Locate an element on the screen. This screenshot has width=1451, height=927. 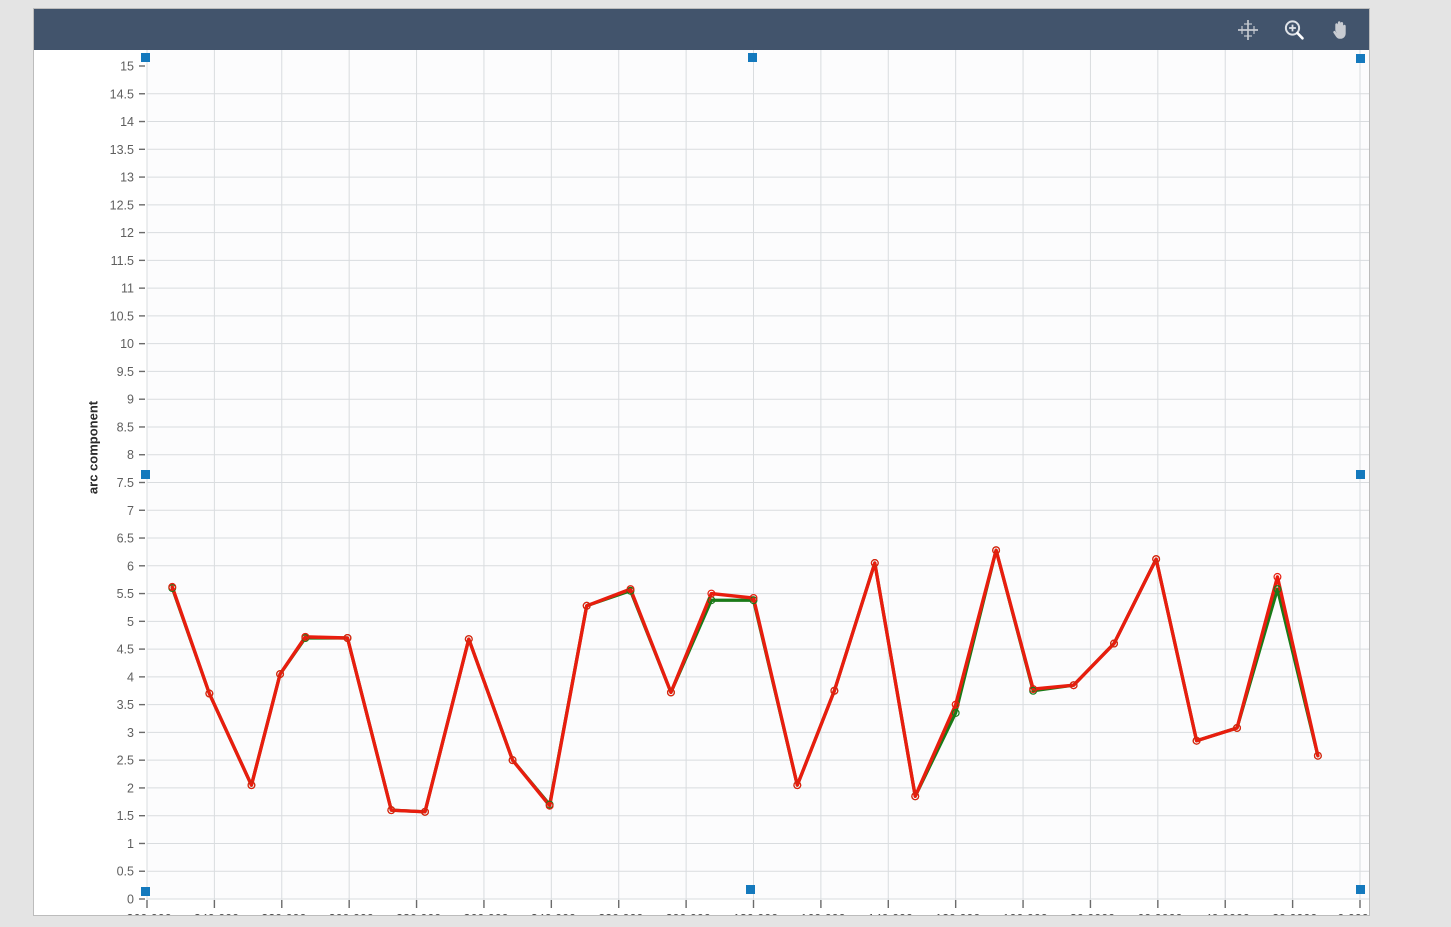
y-tick-label: 13.5 is located at coordinates (122, 150).